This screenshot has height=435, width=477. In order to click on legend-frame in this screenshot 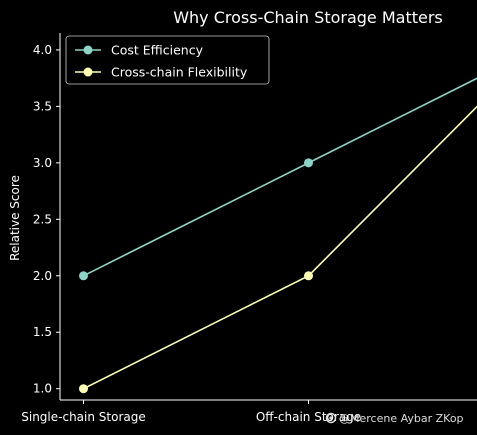, I will do `click(167, 60)`.